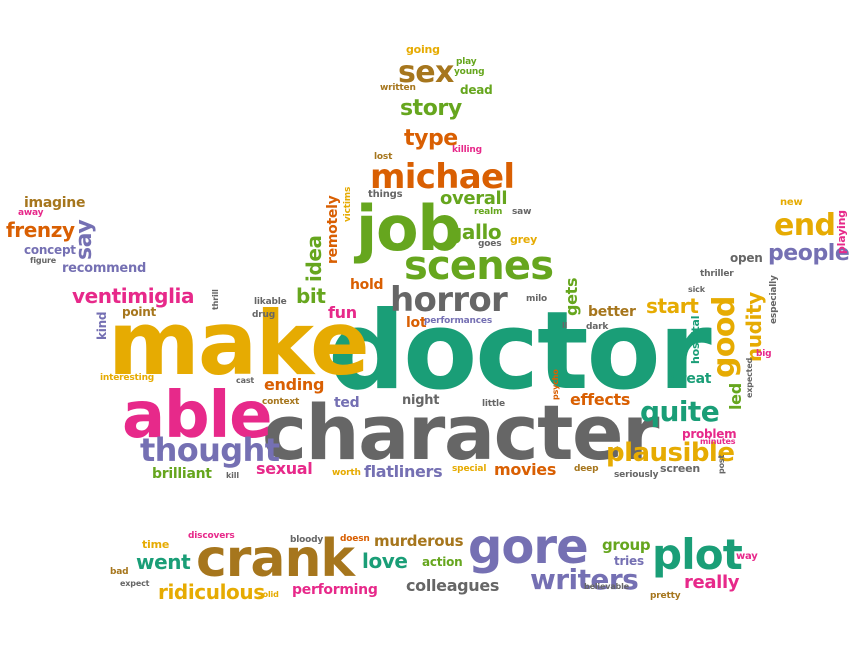 This screenshot has width=864, height=648. What do you see at coordinates (718, 441) in the screenshot?
I see `word-minutes: minutes` at bounding box center [718, 441].